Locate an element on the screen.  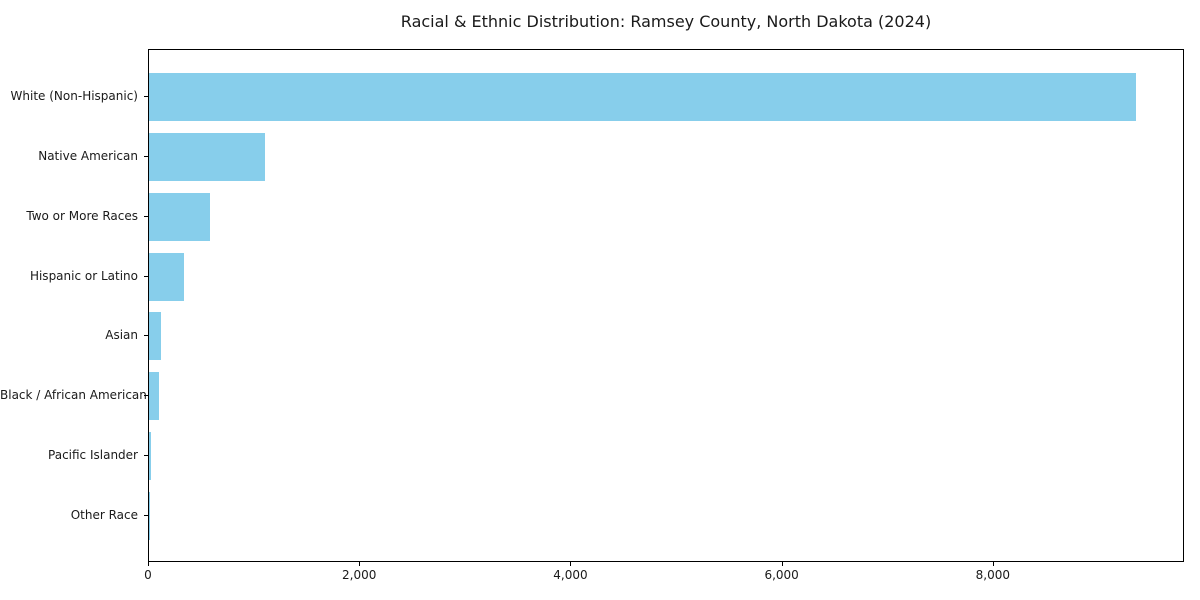
bar-white-non-hispanic is located at coordinates (642, 97).